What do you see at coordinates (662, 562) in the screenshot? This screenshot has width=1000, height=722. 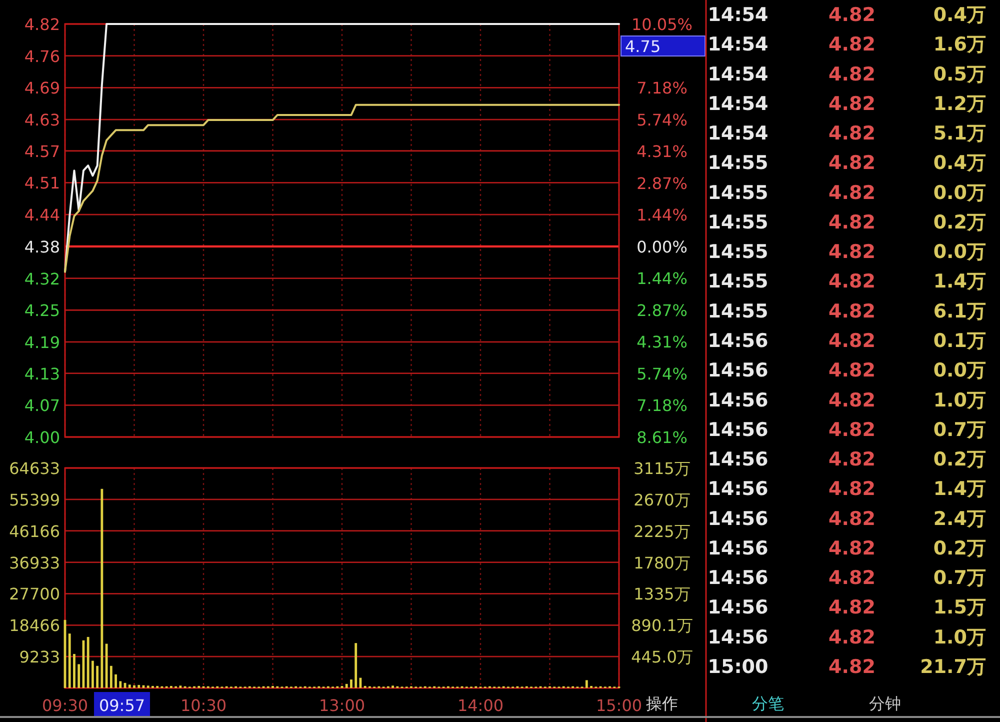 I see `y2-tick-label: 1780万` at bounding box center [662, 562].